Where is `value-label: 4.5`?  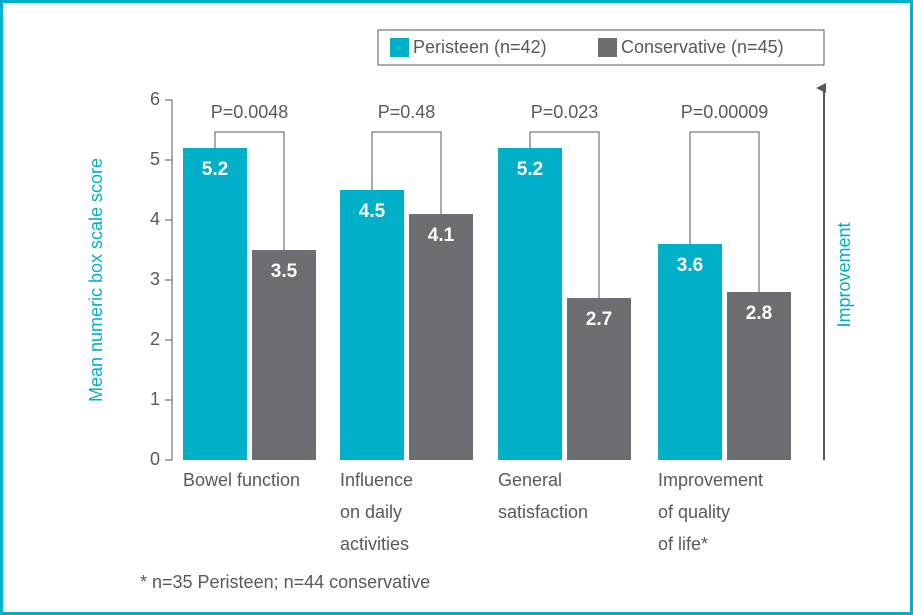 value-label: 4.5 is located at coordinates (372, 211).